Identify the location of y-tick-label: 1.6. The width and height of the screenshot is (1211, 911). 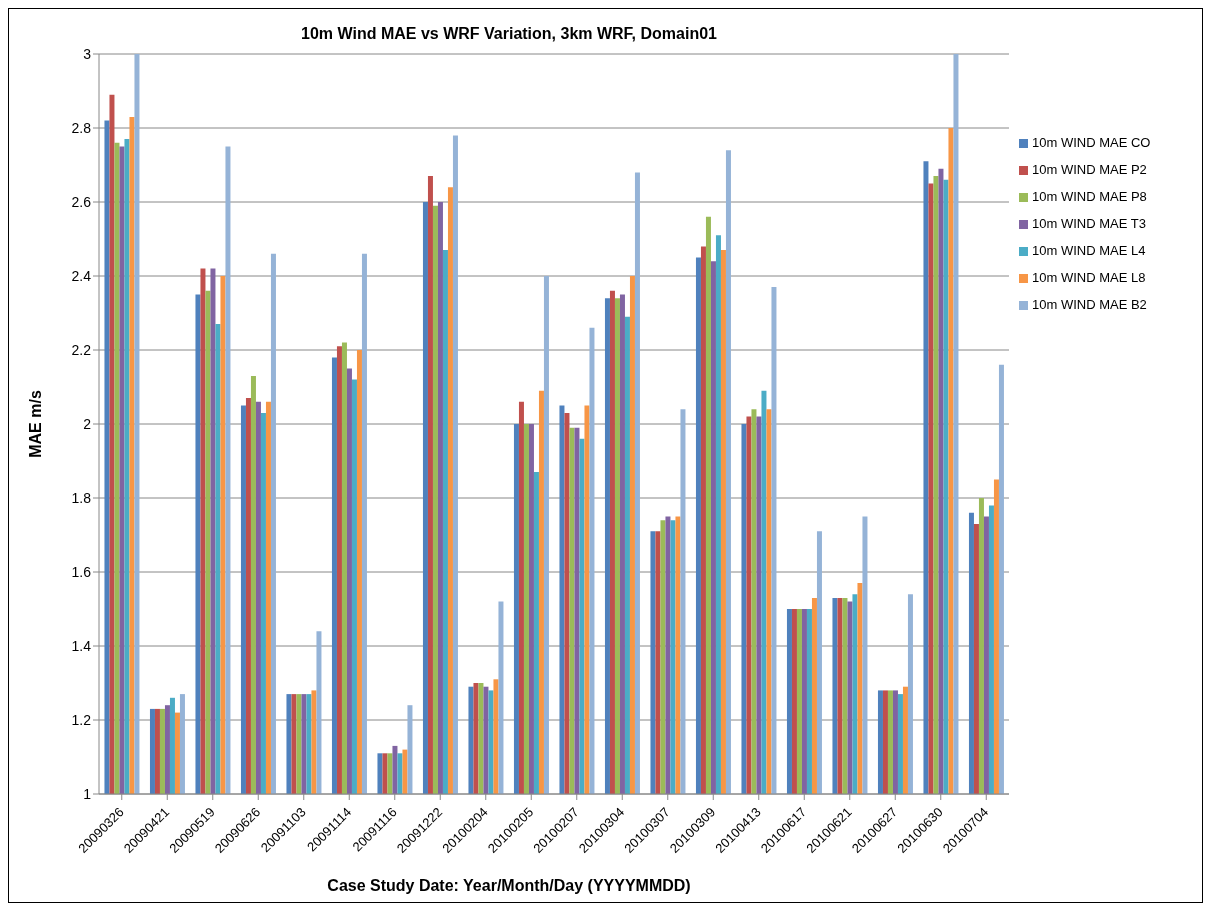
(81, 571).